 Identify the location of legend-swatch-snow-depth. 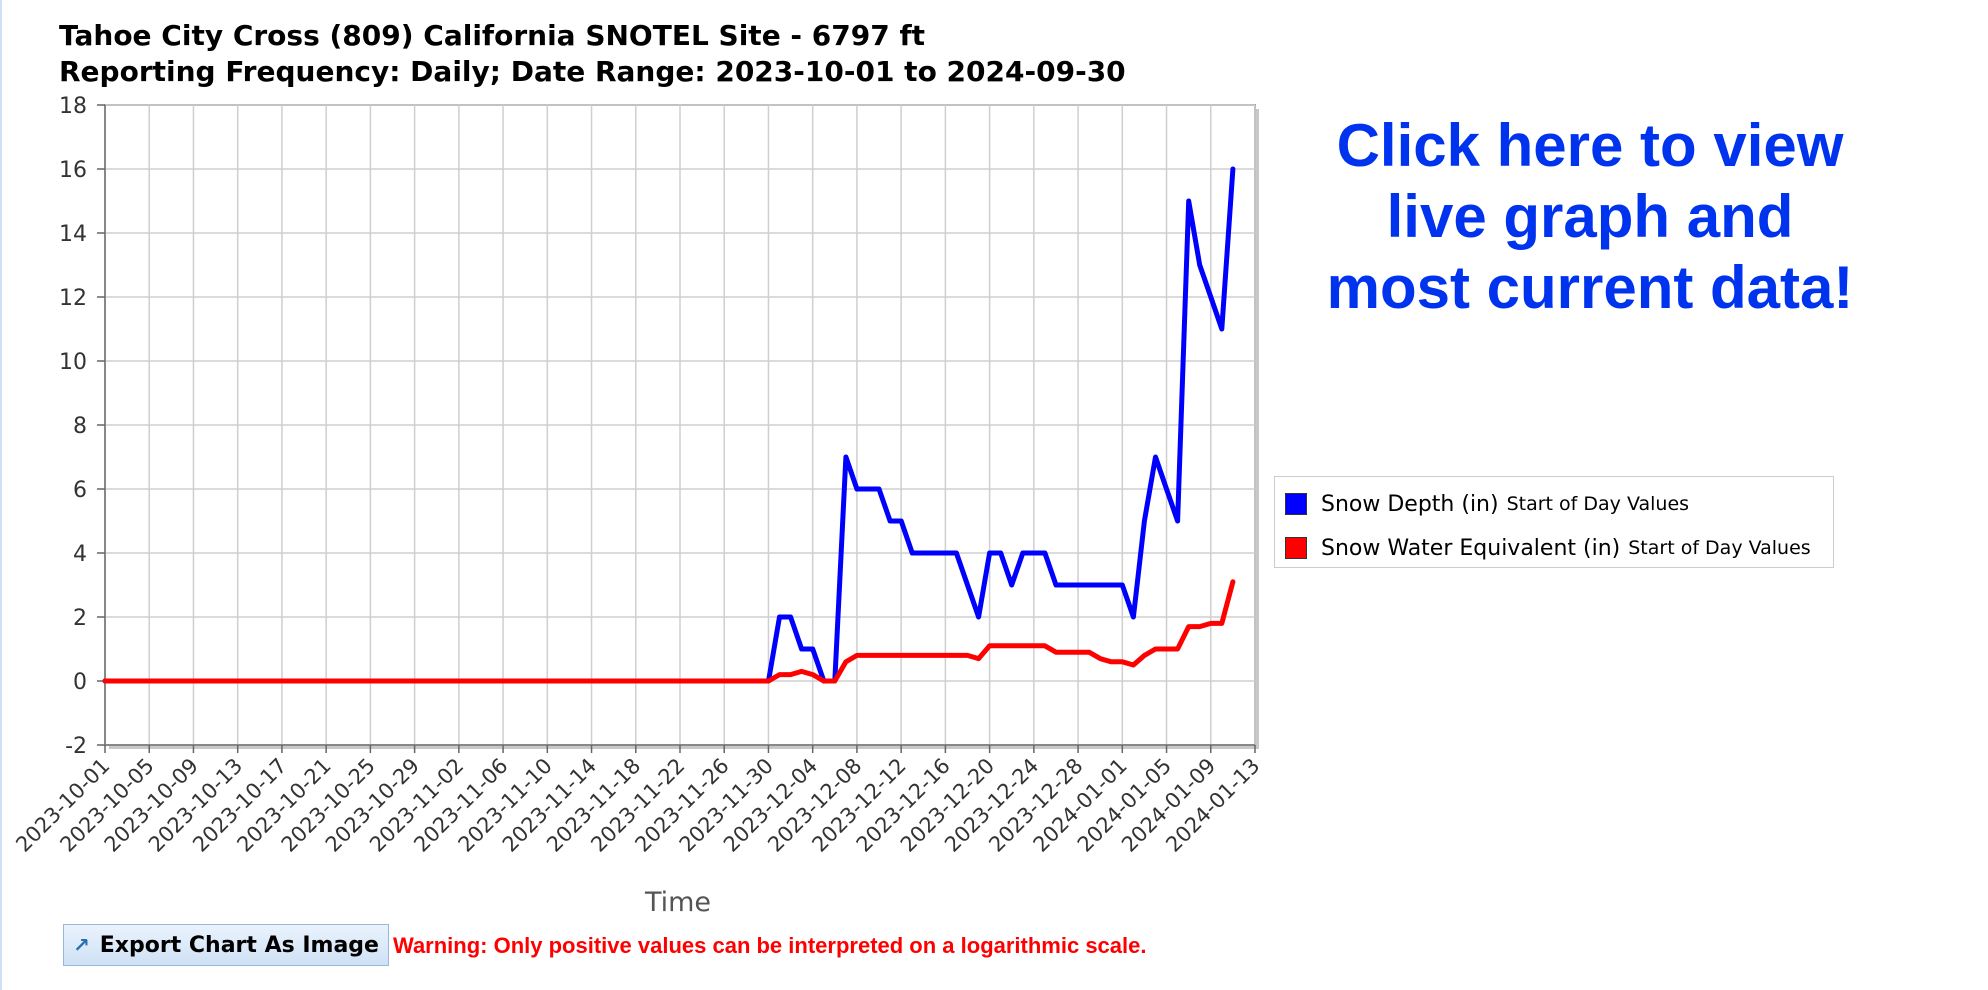
(1296, 504).